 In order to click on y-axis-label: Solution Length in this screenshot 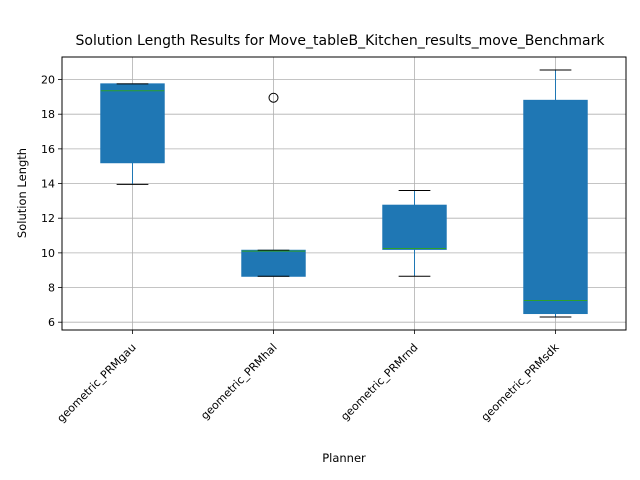, I will do `click(22, 193)`.